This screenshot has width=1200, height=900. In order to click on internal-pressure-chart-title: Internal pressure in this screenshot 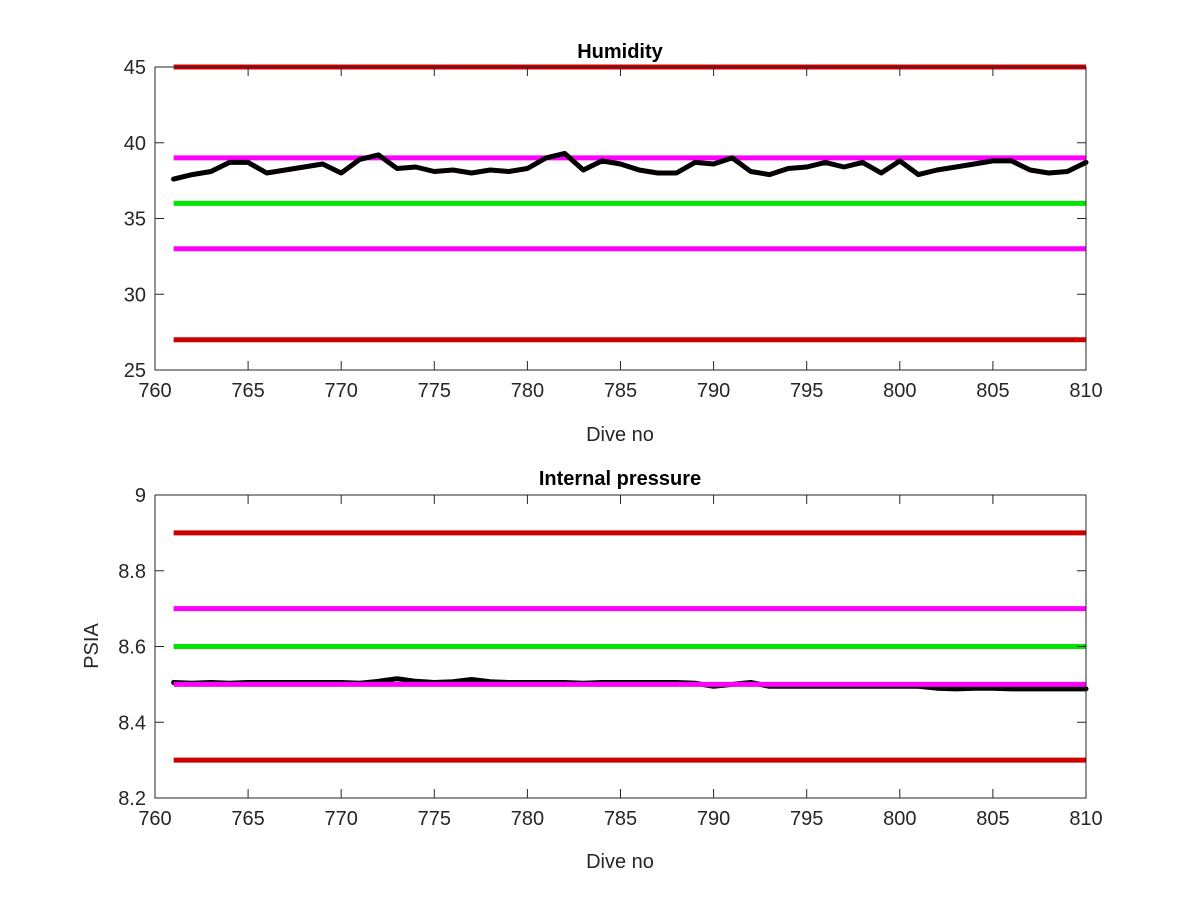, I will do `click(620, 479)`.